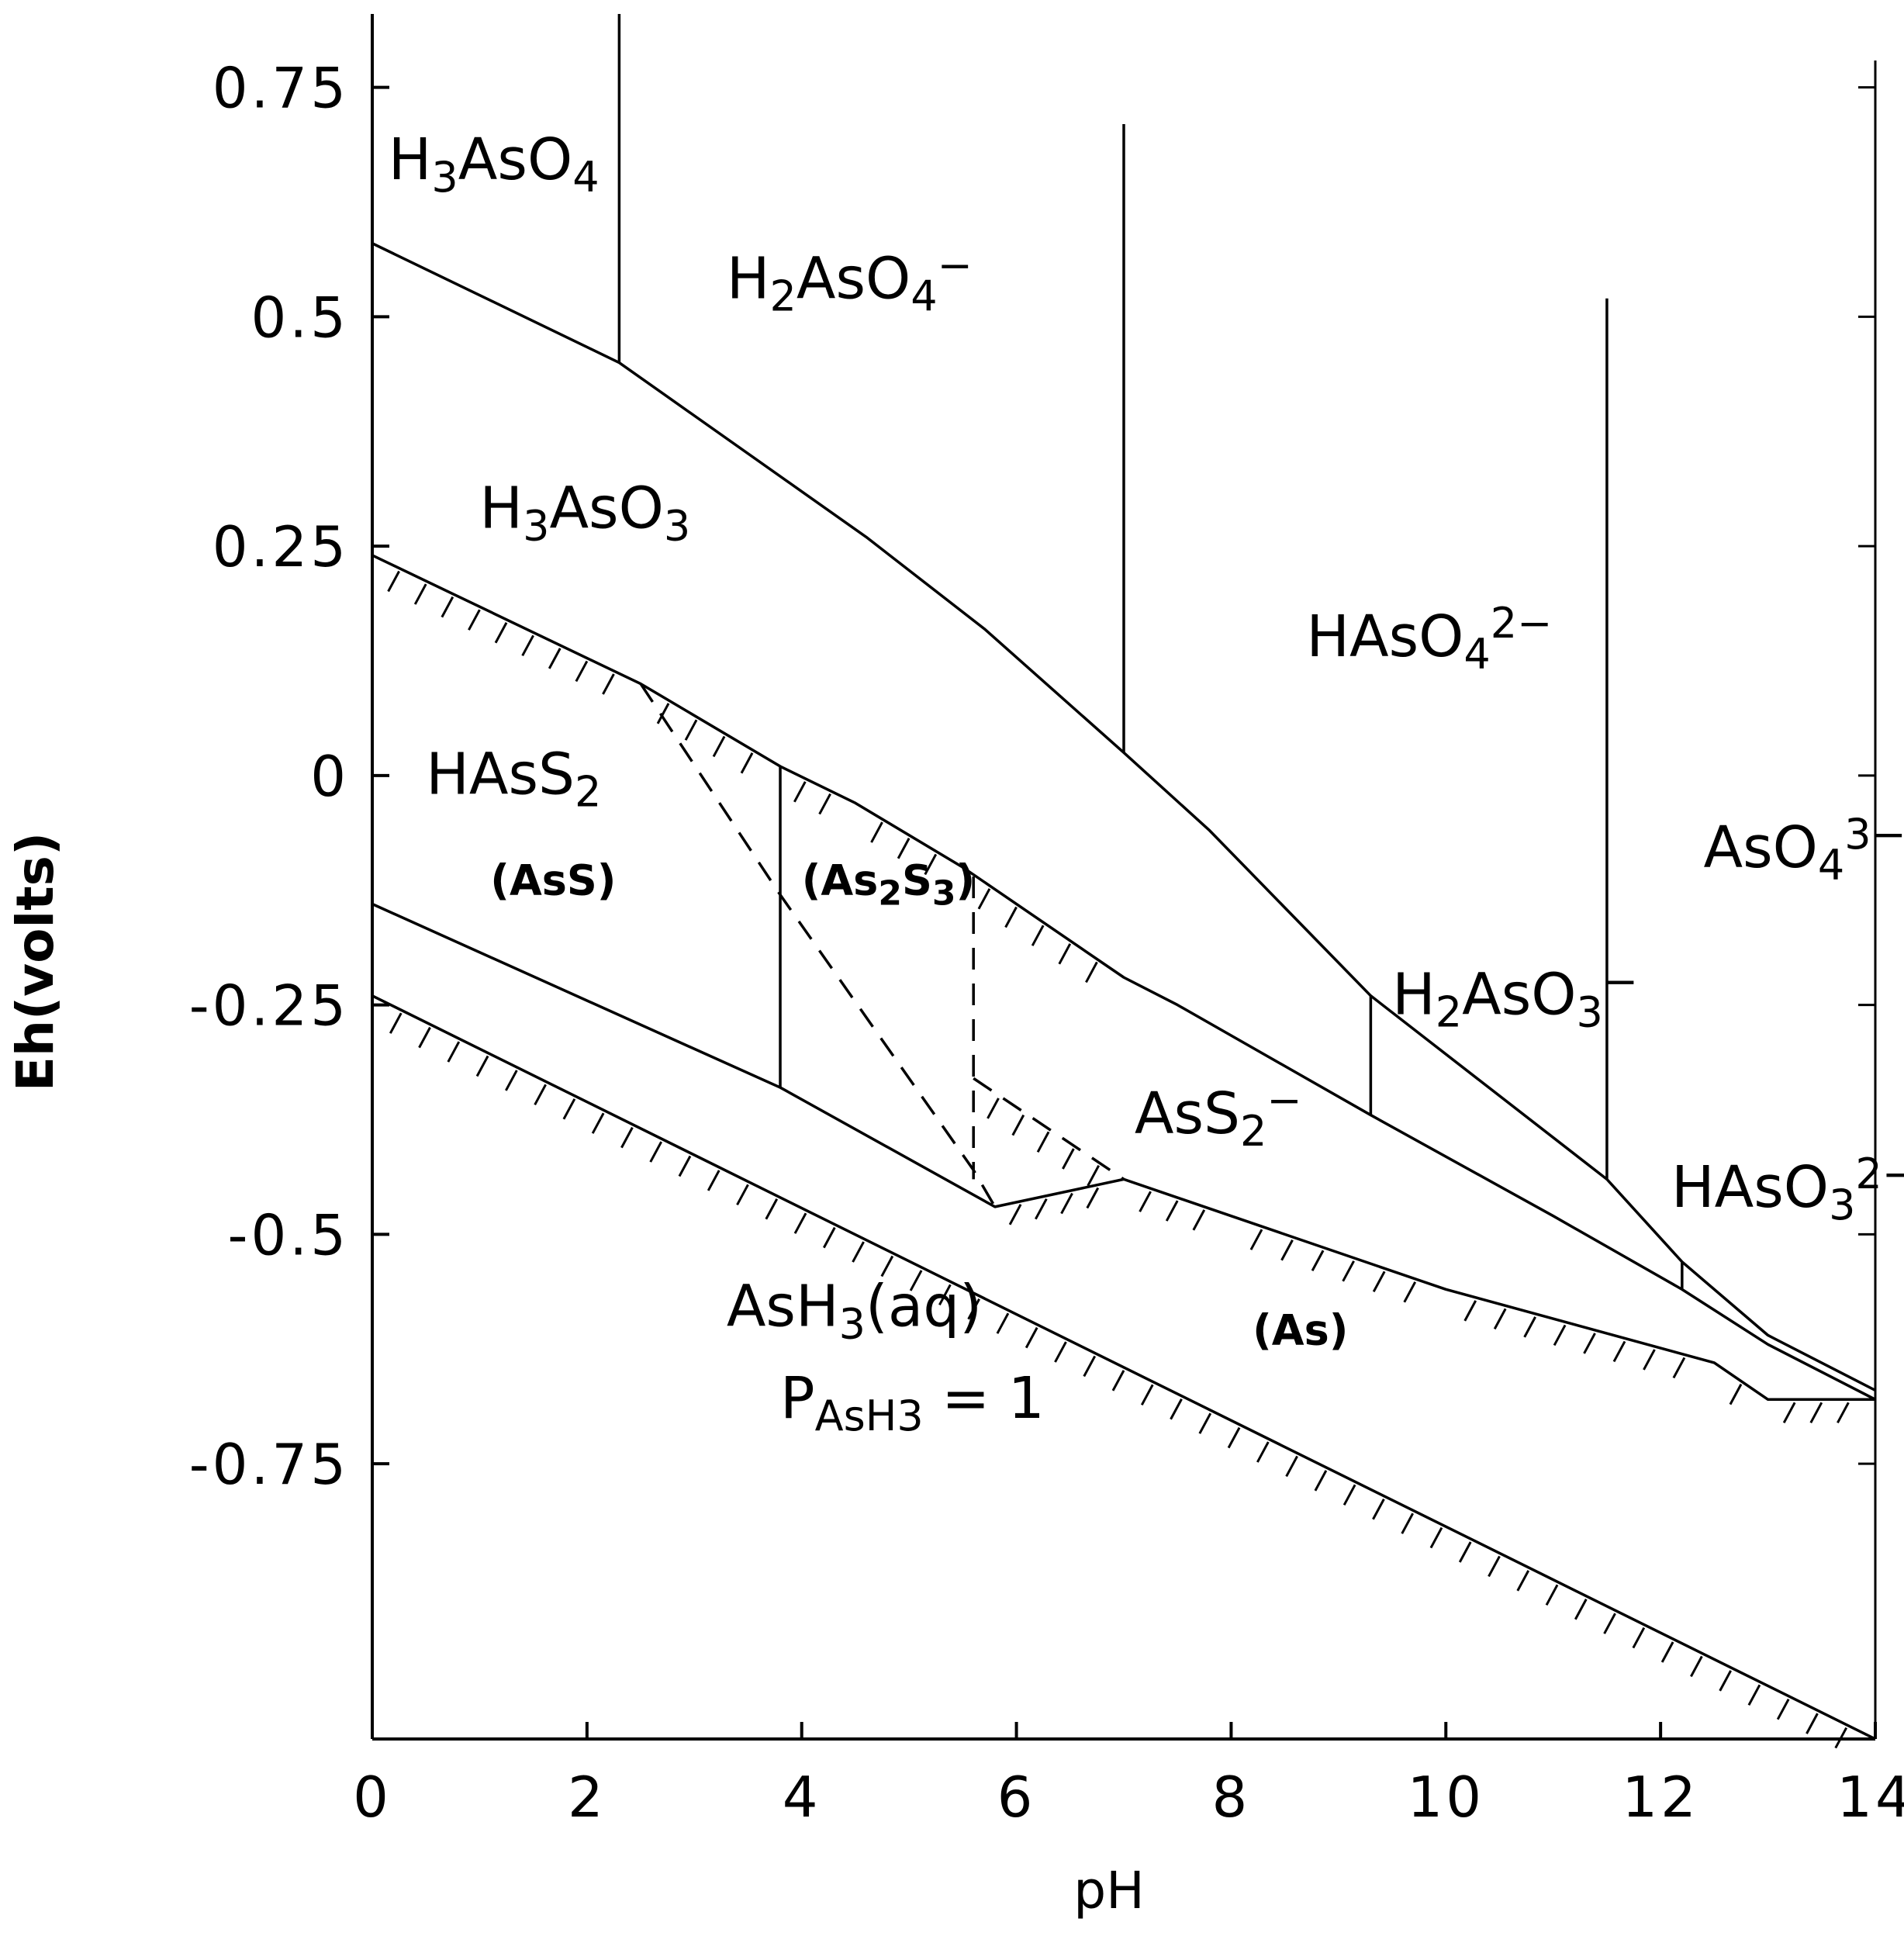 The image size is (1904, 1936). What do you see at coordinates (281, 88) in the screenshot?
I see `y-tick-label: 0.75` at bounding box center [281, 88].